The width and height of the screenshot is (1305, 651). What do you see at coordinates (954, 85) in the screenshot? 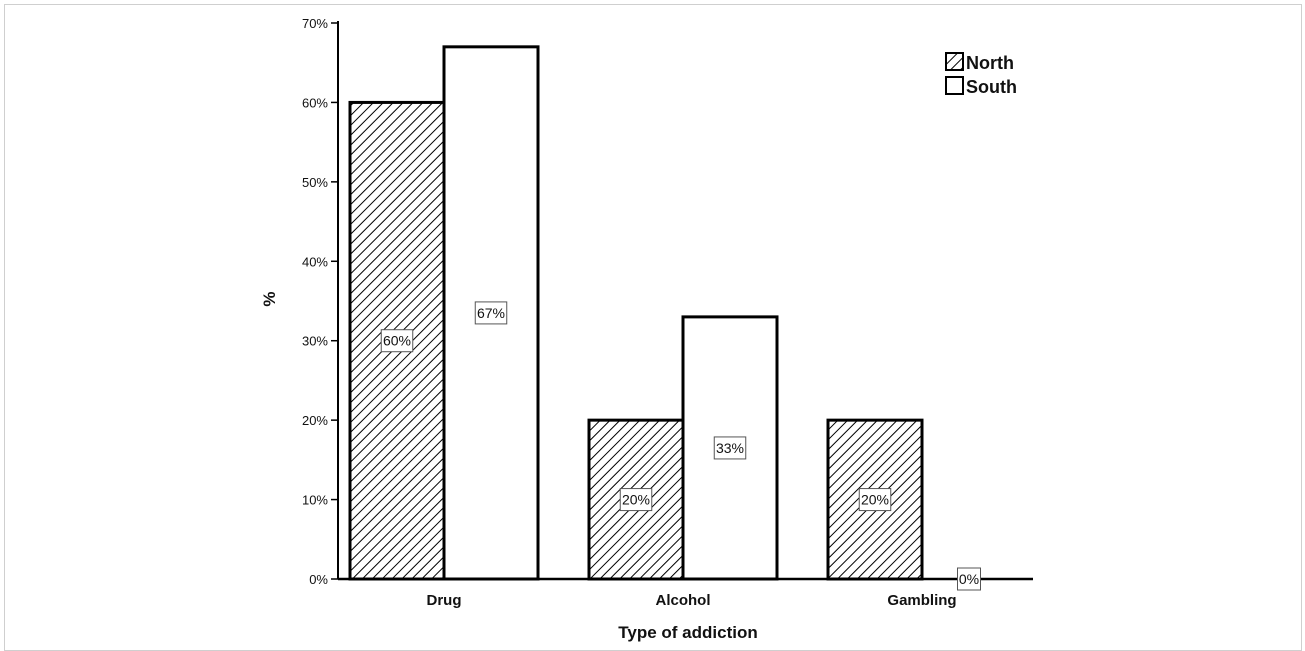
I see `legend-swatch-south` at bounding box center [954, 85].